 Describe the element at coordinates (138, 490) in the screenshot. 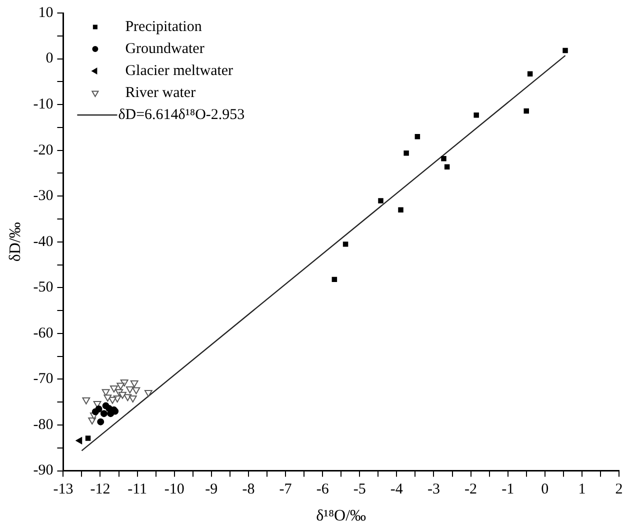

I see `x-tick-label: -11` at that location.